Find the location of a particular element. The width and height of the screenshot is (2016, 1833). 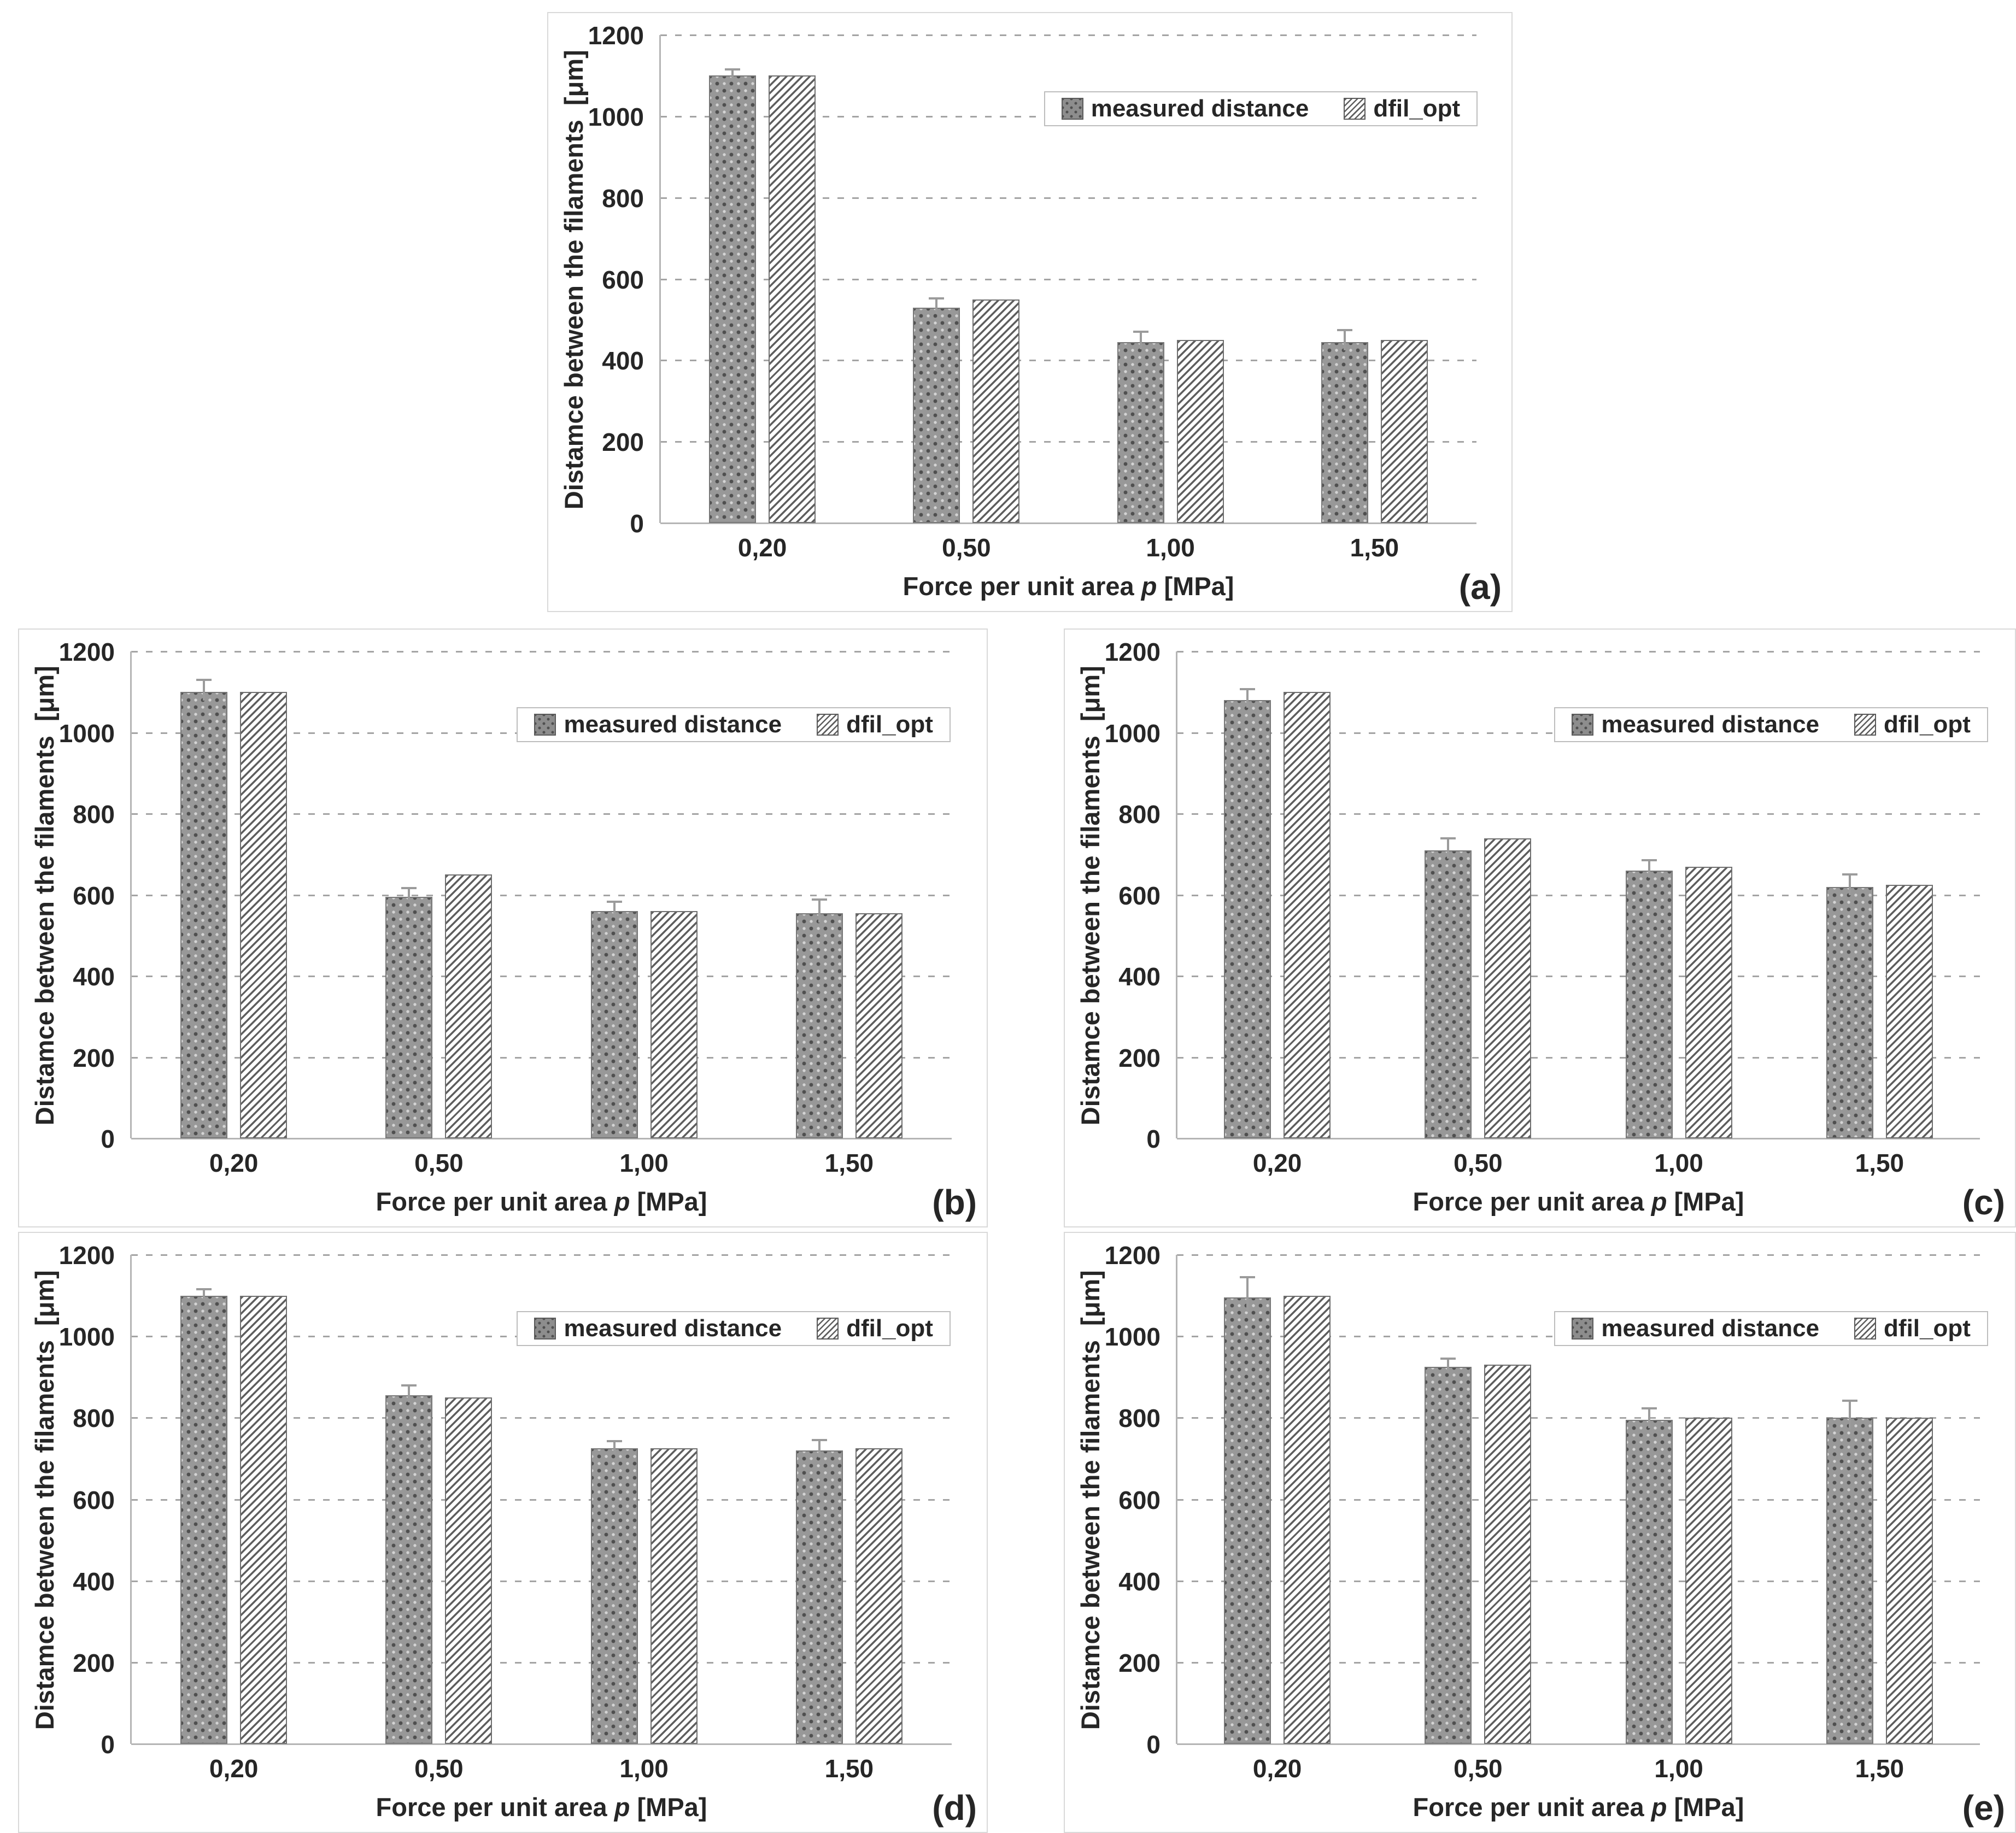

x-tick-label: 0,50 is located at coordinates (1478, 1163).